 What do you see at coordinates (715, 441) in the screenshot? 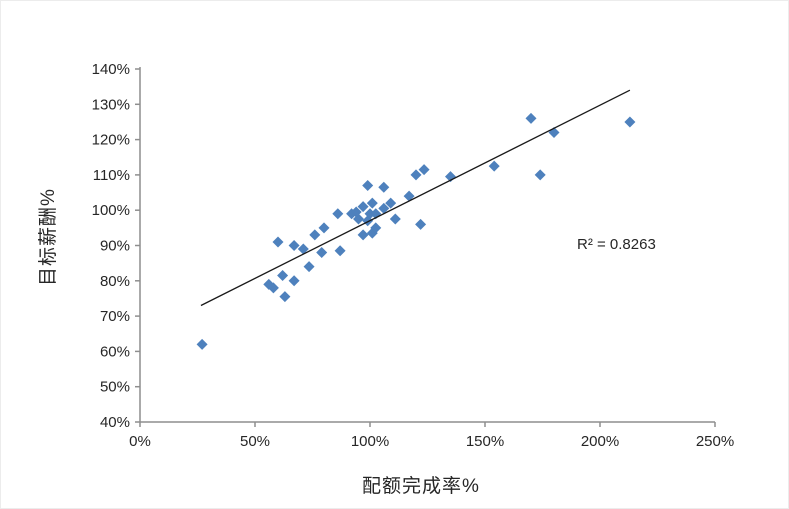
I see `x-tick-label: 250%` at bounding box center [715, 441].